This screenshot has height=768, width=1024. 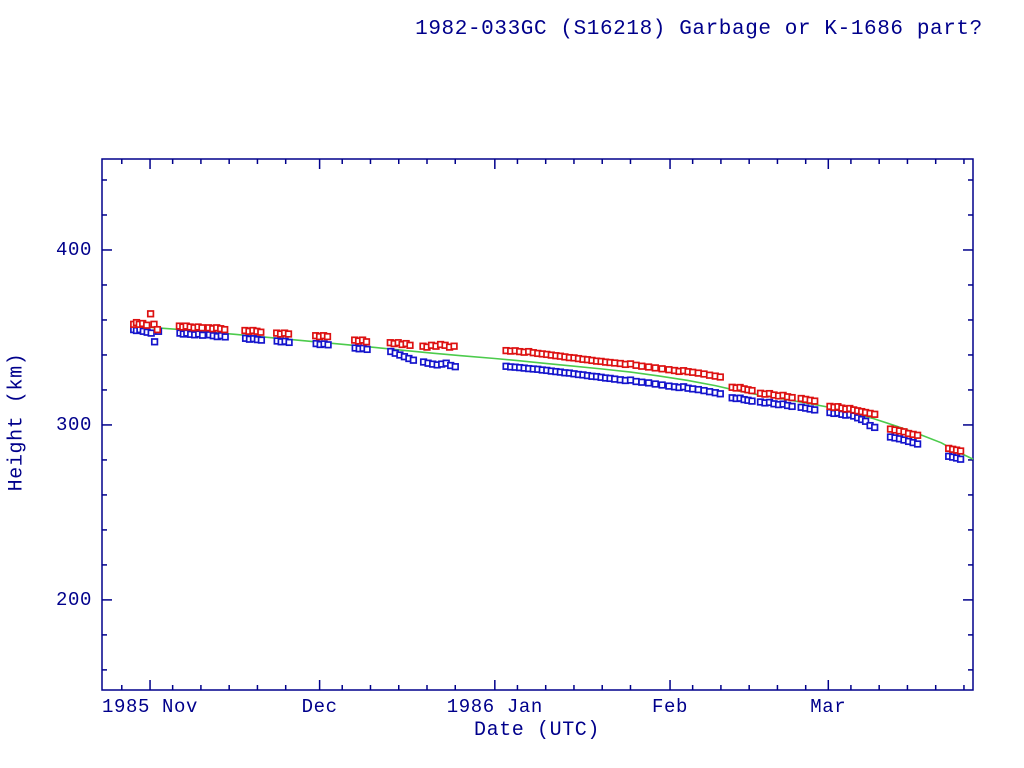 What do you see at coordinates (73, 599) in the screenshot?
I see `y-tick-label-200: 200` at bounding box center [73, 599].